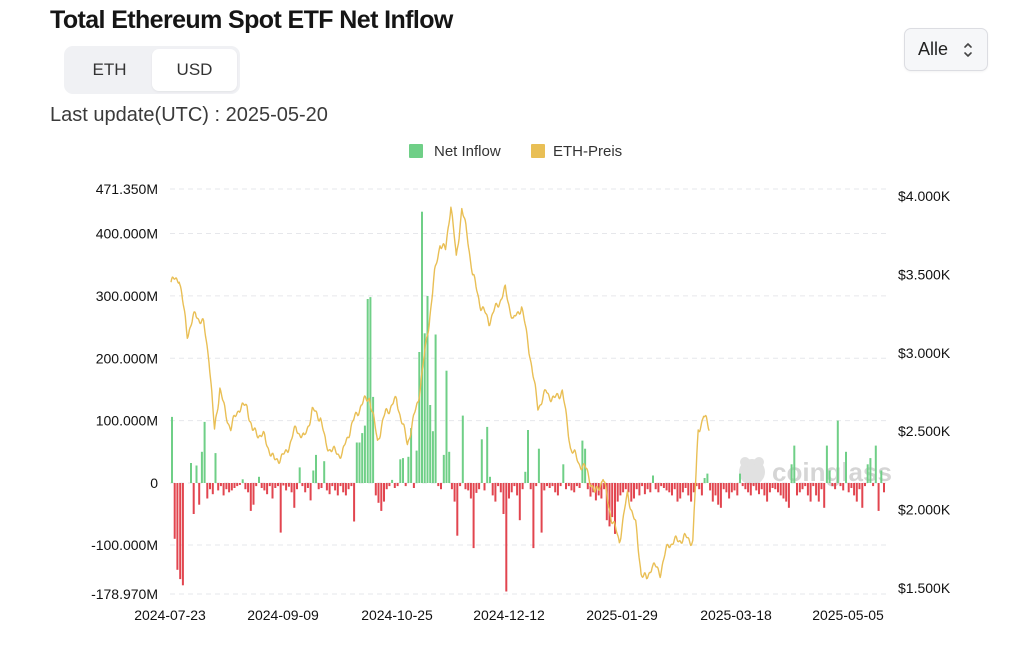 This screenshot has height=649, width=1024. What do you see at coordinates (194, 70) in the screenshot?
I see `toggle-usd-button: USD` at bounding box center [194, 70].